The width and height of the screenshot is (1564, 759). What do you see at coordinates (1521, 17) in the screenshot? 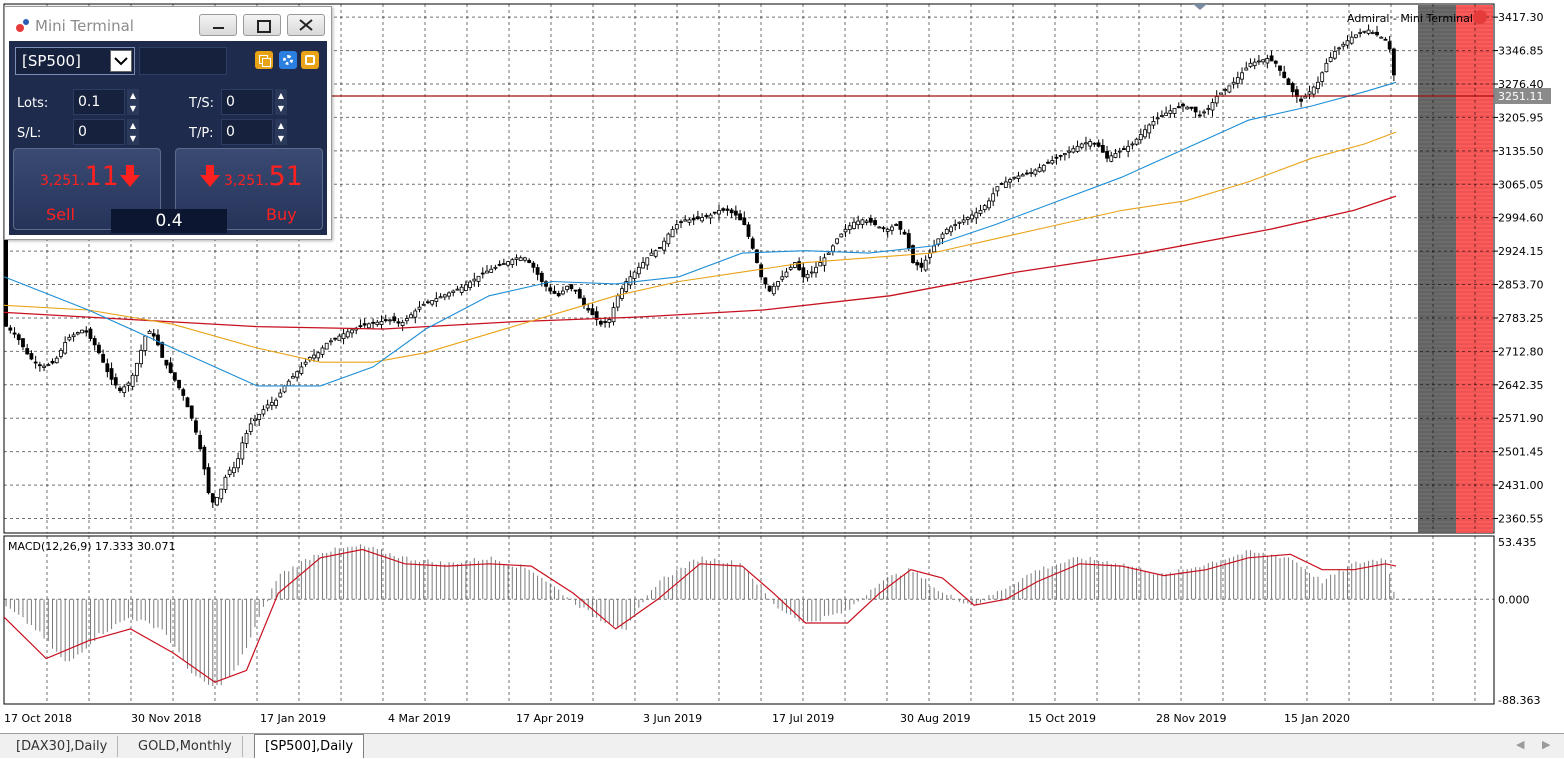
I see `y-tick-label: 3417.30` at bounding box center [1521, 17].